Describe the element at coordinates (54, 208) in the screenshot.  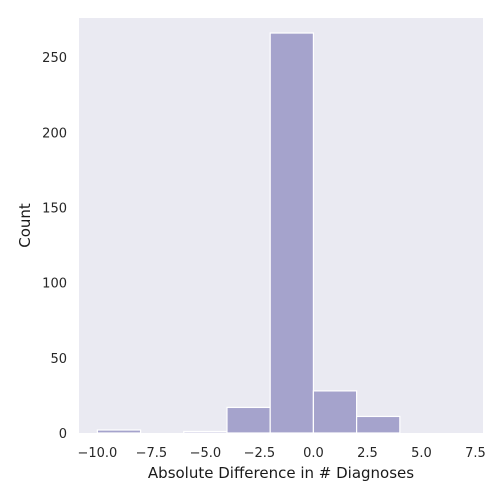
I see `y-tick-label: 150` at that location.